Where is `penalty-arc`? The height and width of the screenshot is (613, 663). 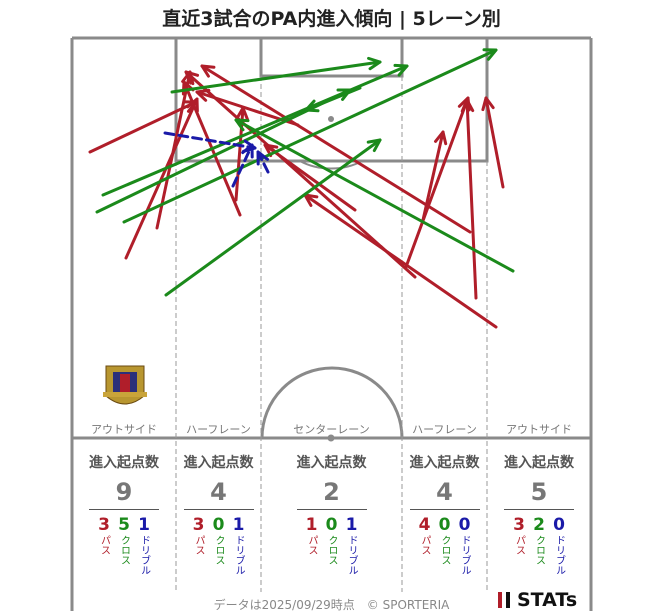 penalty-arc is located at coordinates (331, 165).